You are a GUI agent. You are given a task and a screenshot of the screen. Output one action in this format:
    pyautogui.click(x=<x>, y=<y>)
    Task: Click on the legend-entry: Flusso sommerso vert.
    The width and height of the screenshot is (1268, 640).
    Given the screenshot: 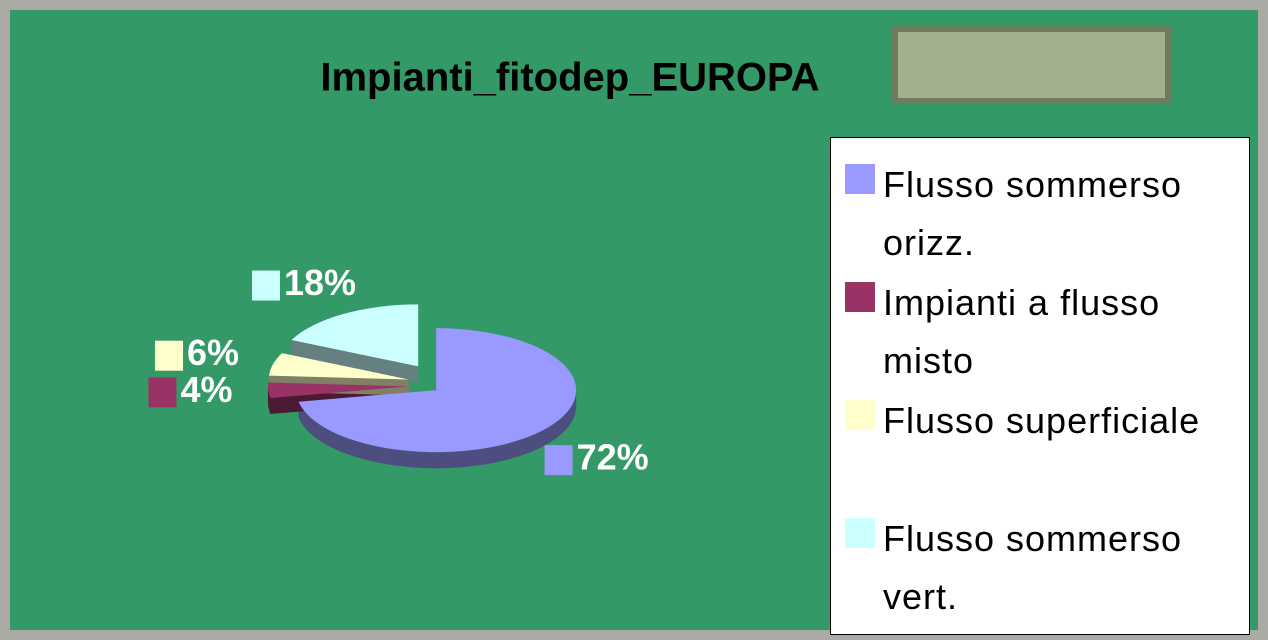 What is the action you would take?
    pyautogui.click(x=1042, y=569)
    